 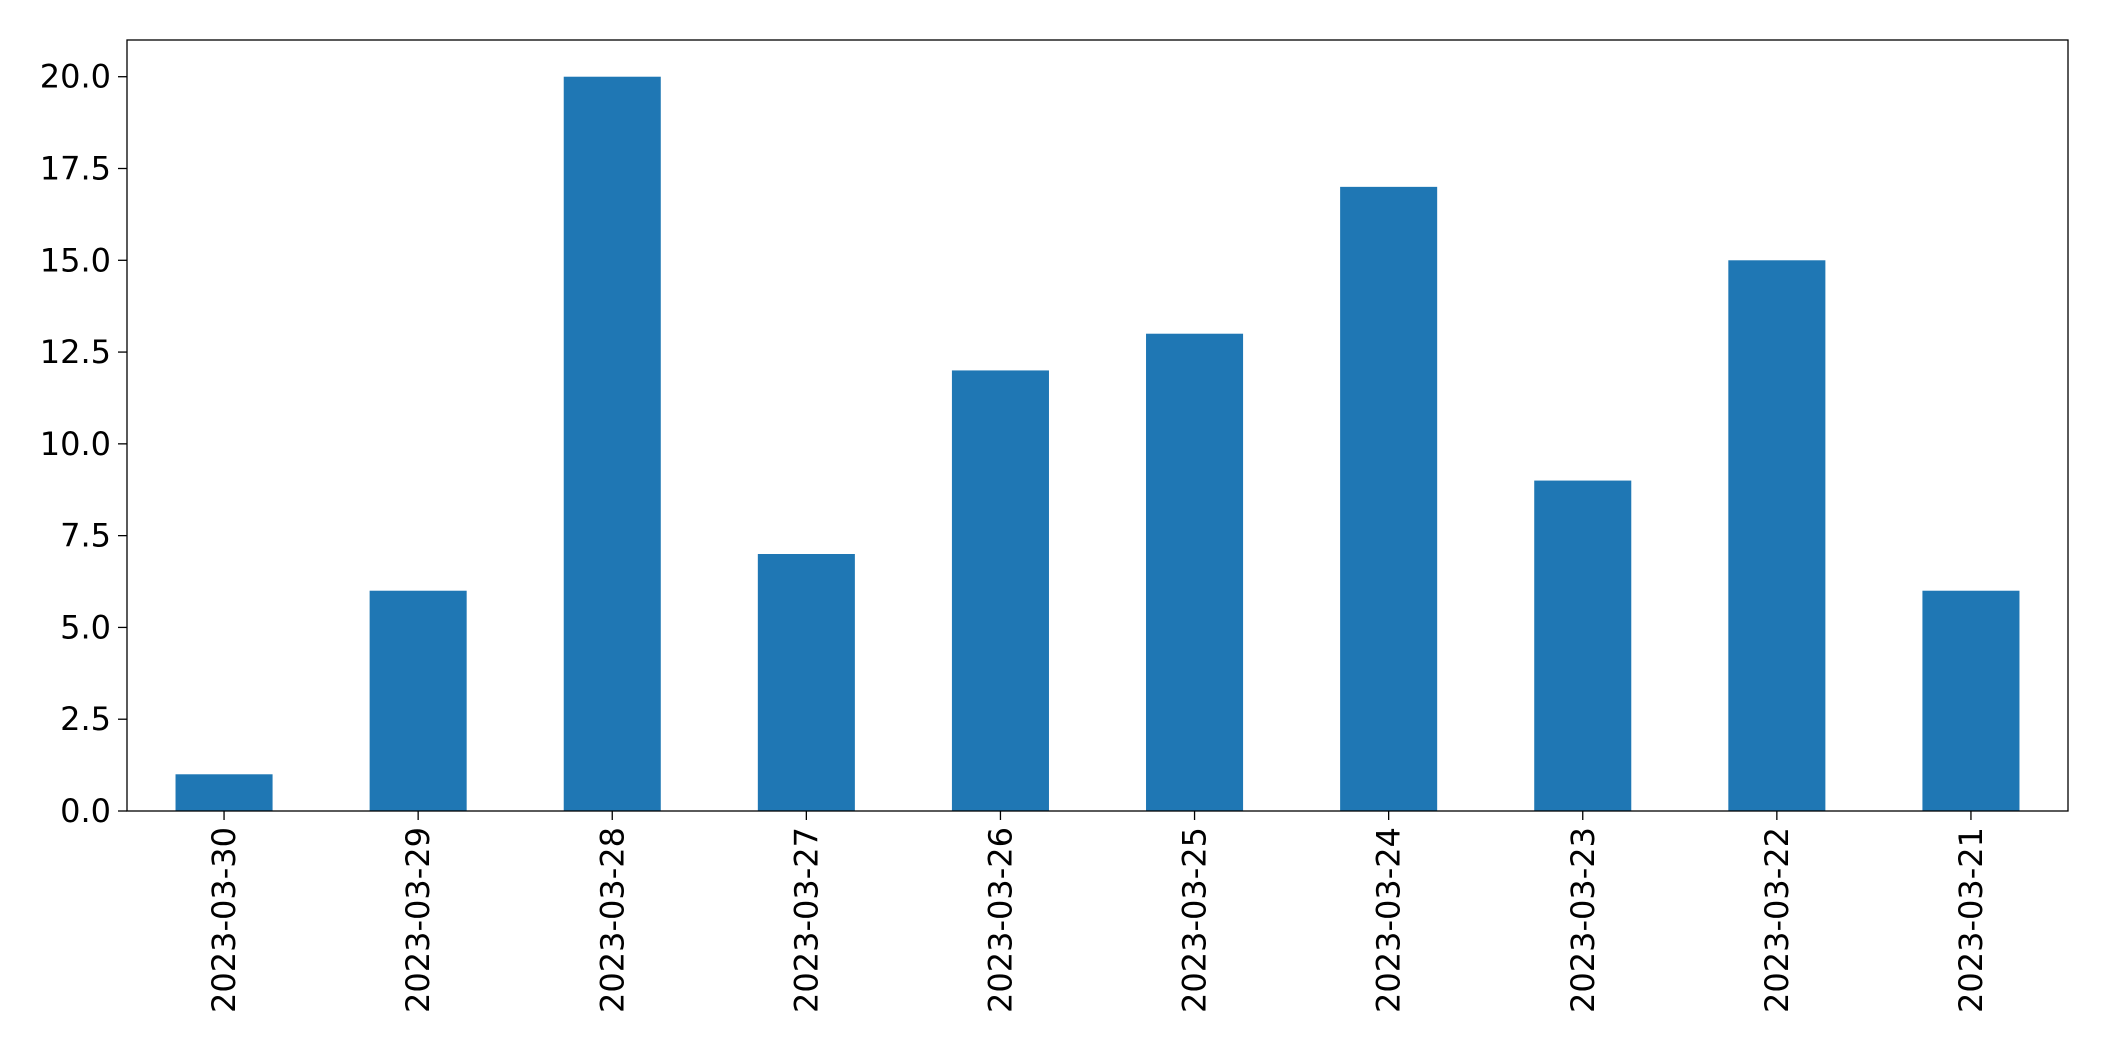 What do you see at coordinates (85, 811) in the screenshot?
I see `y-tick-label: 0.0` at bounding box center [85, 811].